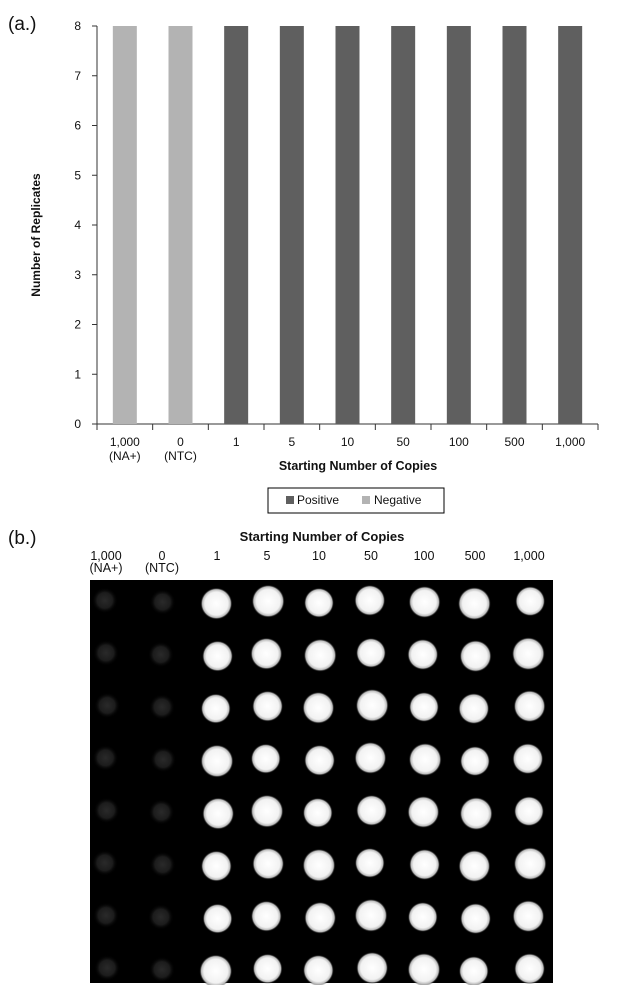  I want to click on x-tick-label: 1,000, so click(570, 442).